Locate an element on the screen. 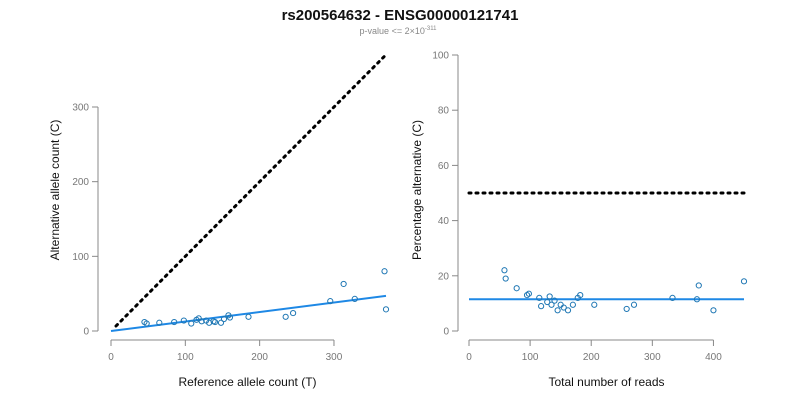 Image resolution: width=800 pixels, height=400 pixels. x-axis-title: Reference allele count (T) is located at coordinates (247, 382).